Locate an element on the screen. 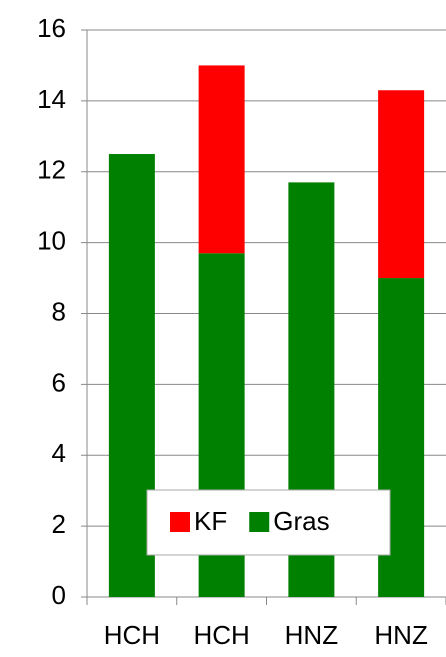 The width and height of the screenshot is (446, 657). y-tick-label: 4 is located at coordinates (59, 453).